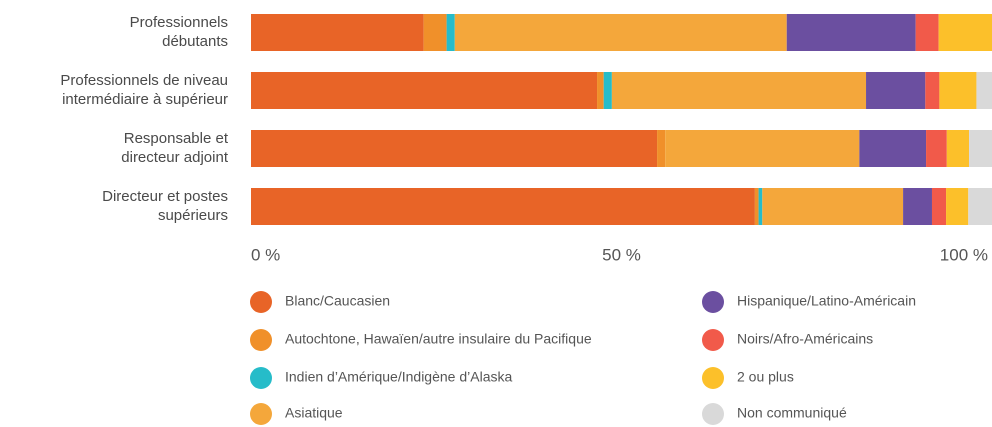 Image resolution: width=992 pixels, height=427 pixels. I want to click on category-label: supérieurs, so click(193, 215).